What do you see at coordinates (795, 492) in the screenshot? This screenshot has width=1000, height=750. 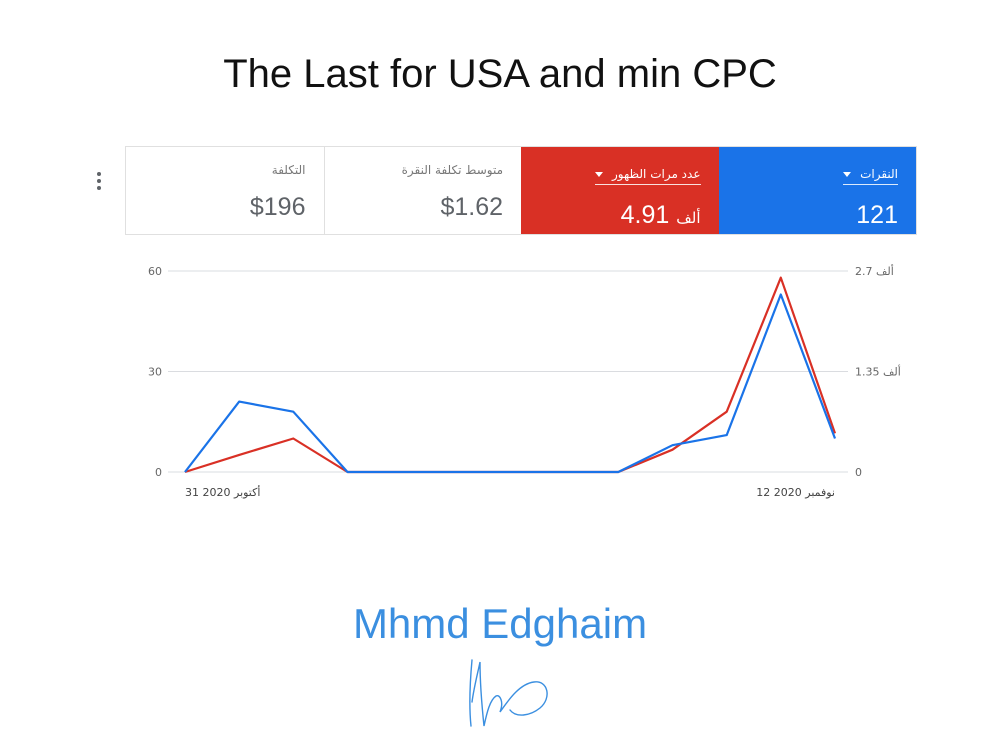 I see `x-tick-label: 12 نوفمبر 2020` at bounding box center [795, 492].